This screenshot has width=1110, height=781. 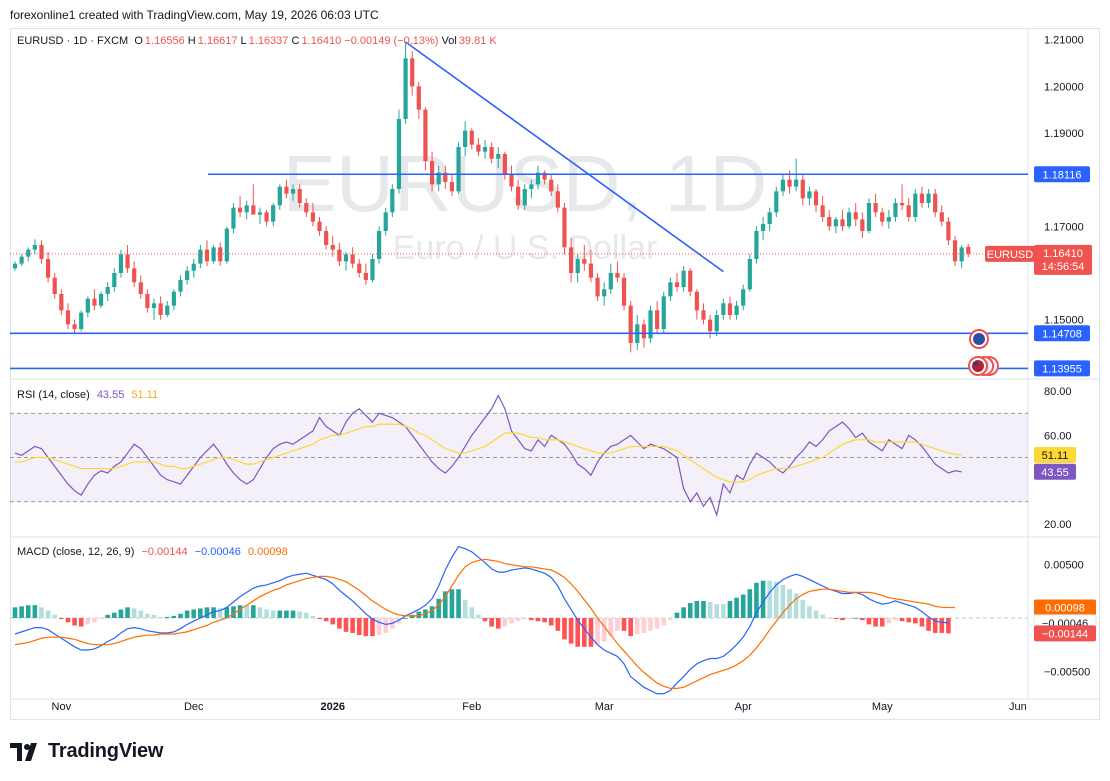 I want to click on time-tick-label: 2026, so click(x=333, y=707).